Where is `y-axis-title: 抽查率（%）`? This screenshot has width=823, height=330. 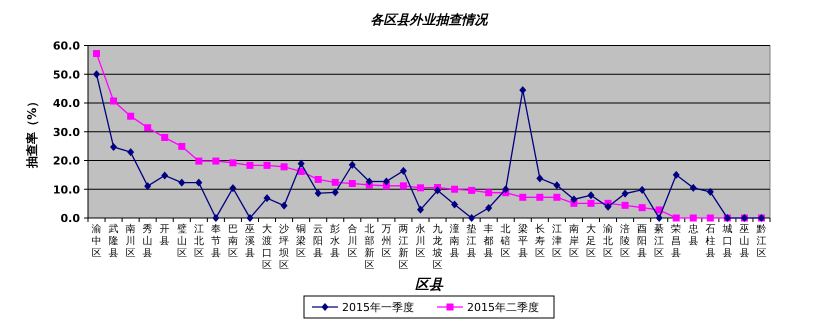
y-axis-title: 抽查率（%） is located at coordinates (32, 132).